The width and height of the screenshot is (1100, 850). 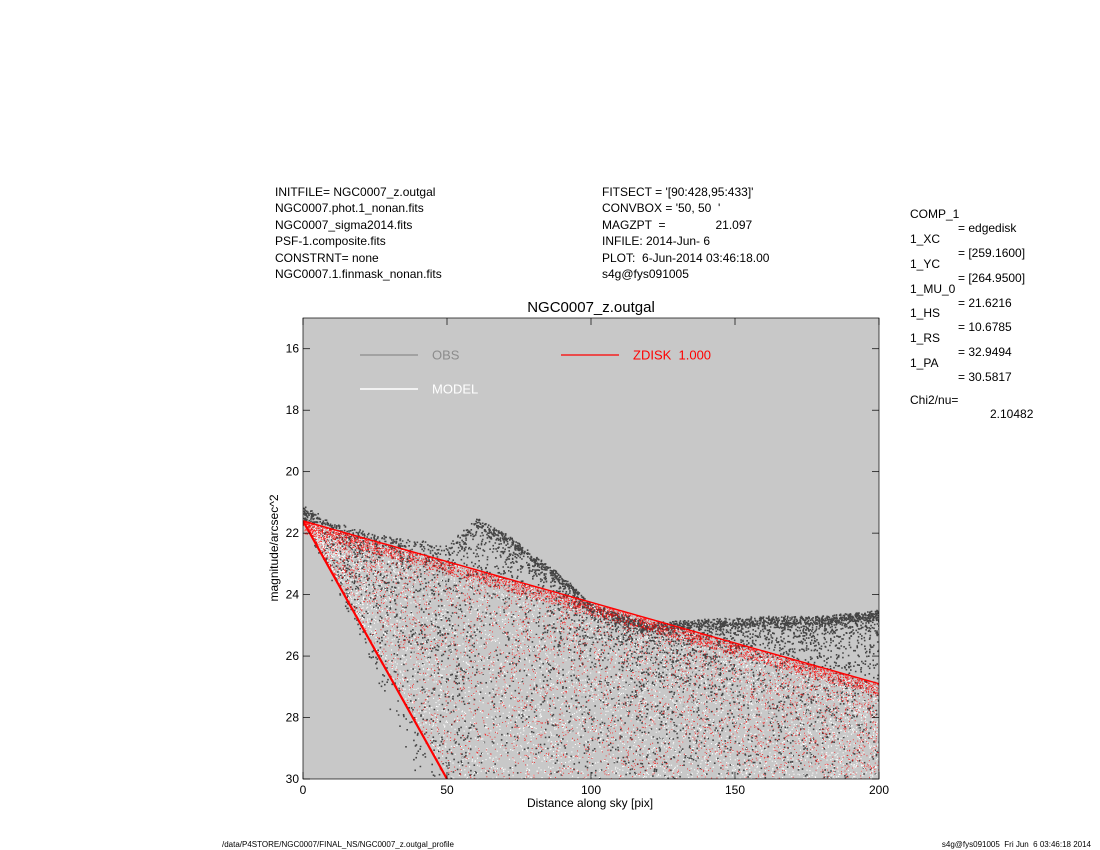 What do you see at coordinates (375, 649) in the screenshot?
I see `zdisk-lower-edge` at bounding box center [375, 649].